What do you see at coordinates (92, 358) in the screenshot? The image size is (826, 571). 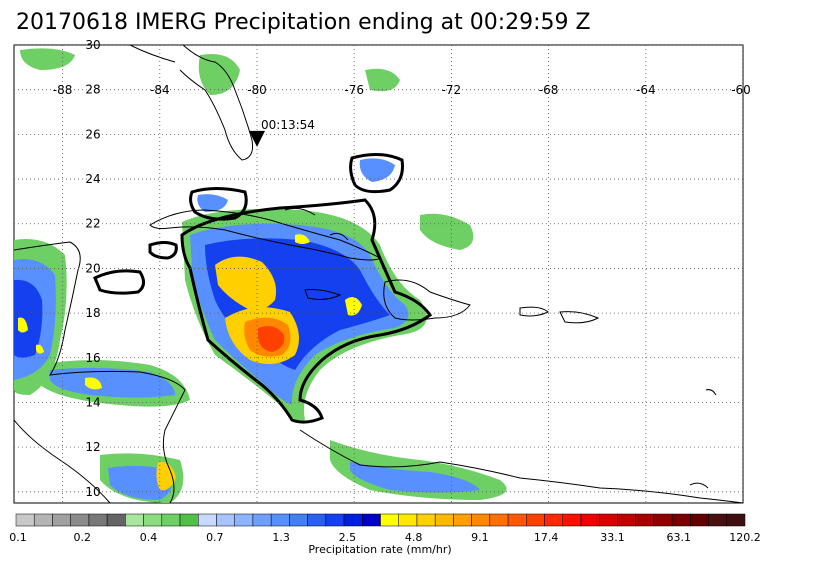 I see `latitude-tick-label: 16` at bounding box center [92, 358].